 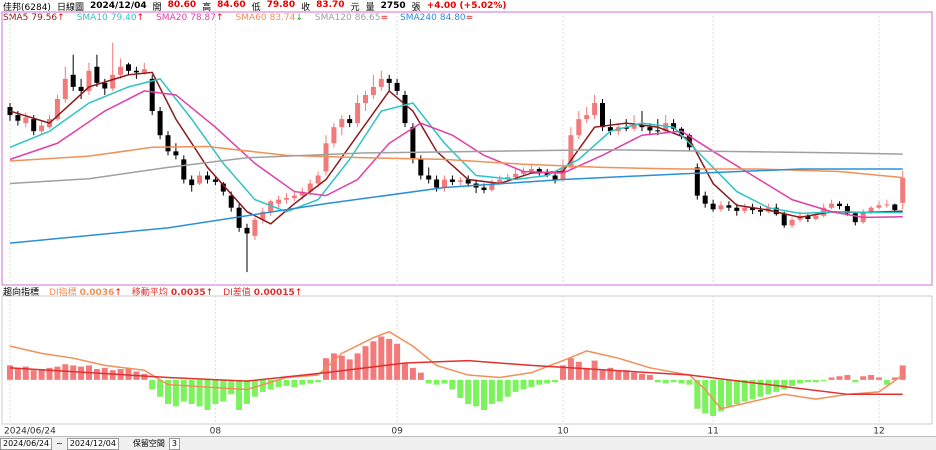 I want to click on legend-item: 移動平均 0.0035↑, so click(x=172, y=291).